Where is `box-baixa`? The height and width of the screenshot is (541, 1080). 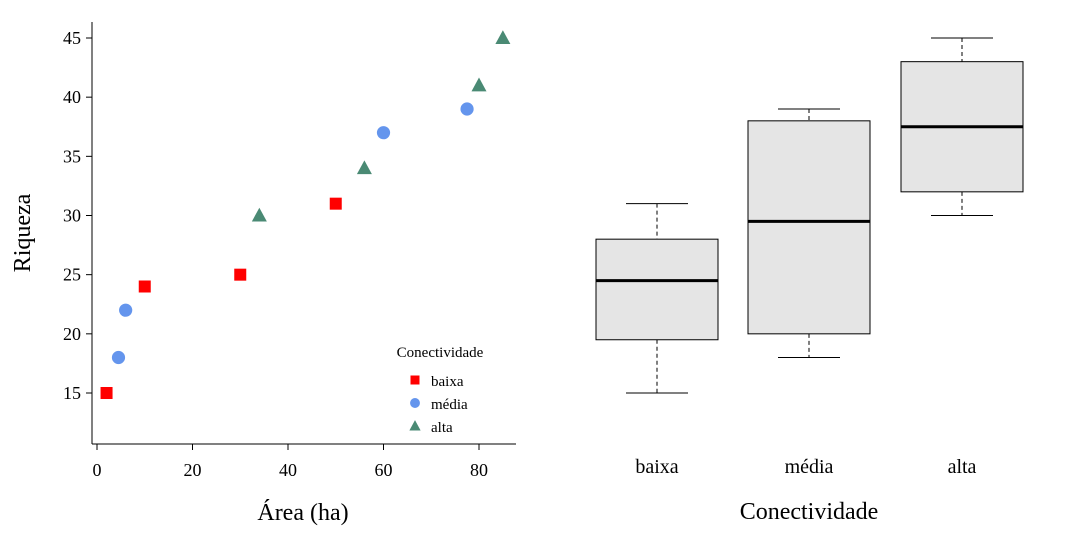
box-baixa is located at coordinates (657, 289).